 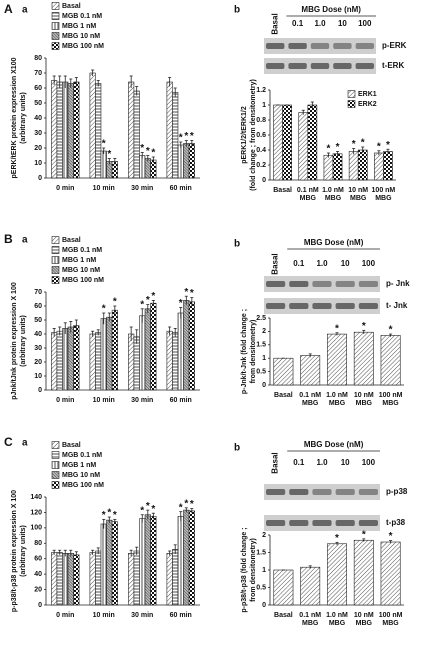 What do you see at coordinates (342, 23) in the screenshot?
I see `blot-lane-label: 10` at bounding box center [342, 23].